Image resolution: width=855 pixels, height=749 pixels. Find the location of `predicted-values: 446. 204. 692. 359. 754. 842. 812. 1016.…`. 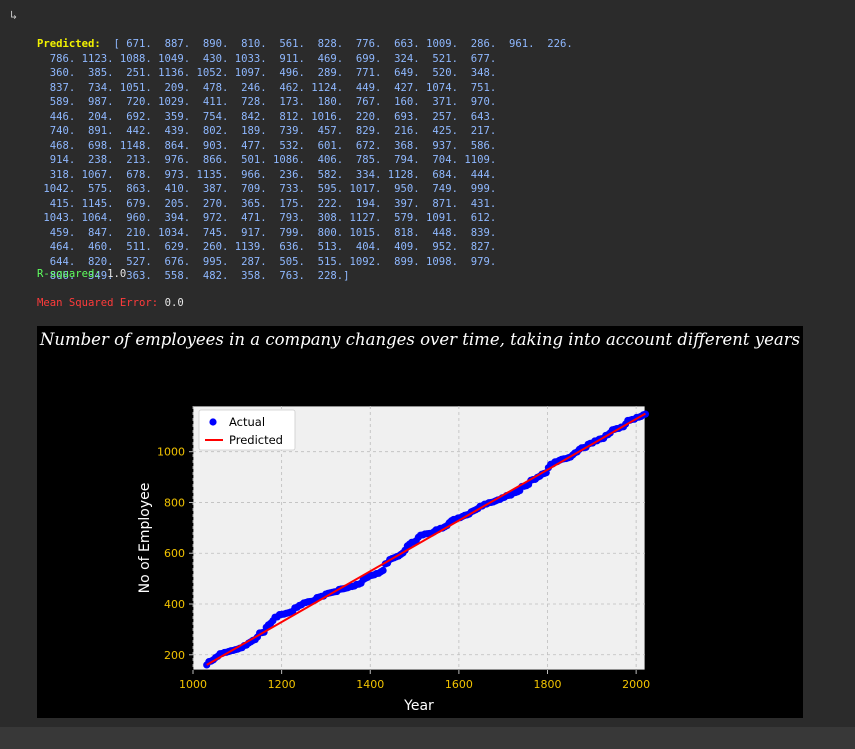

predicted-values: 446. 204. 692. 359. 754. 842. 812. 1016.… is located at coordinates (267, 116).